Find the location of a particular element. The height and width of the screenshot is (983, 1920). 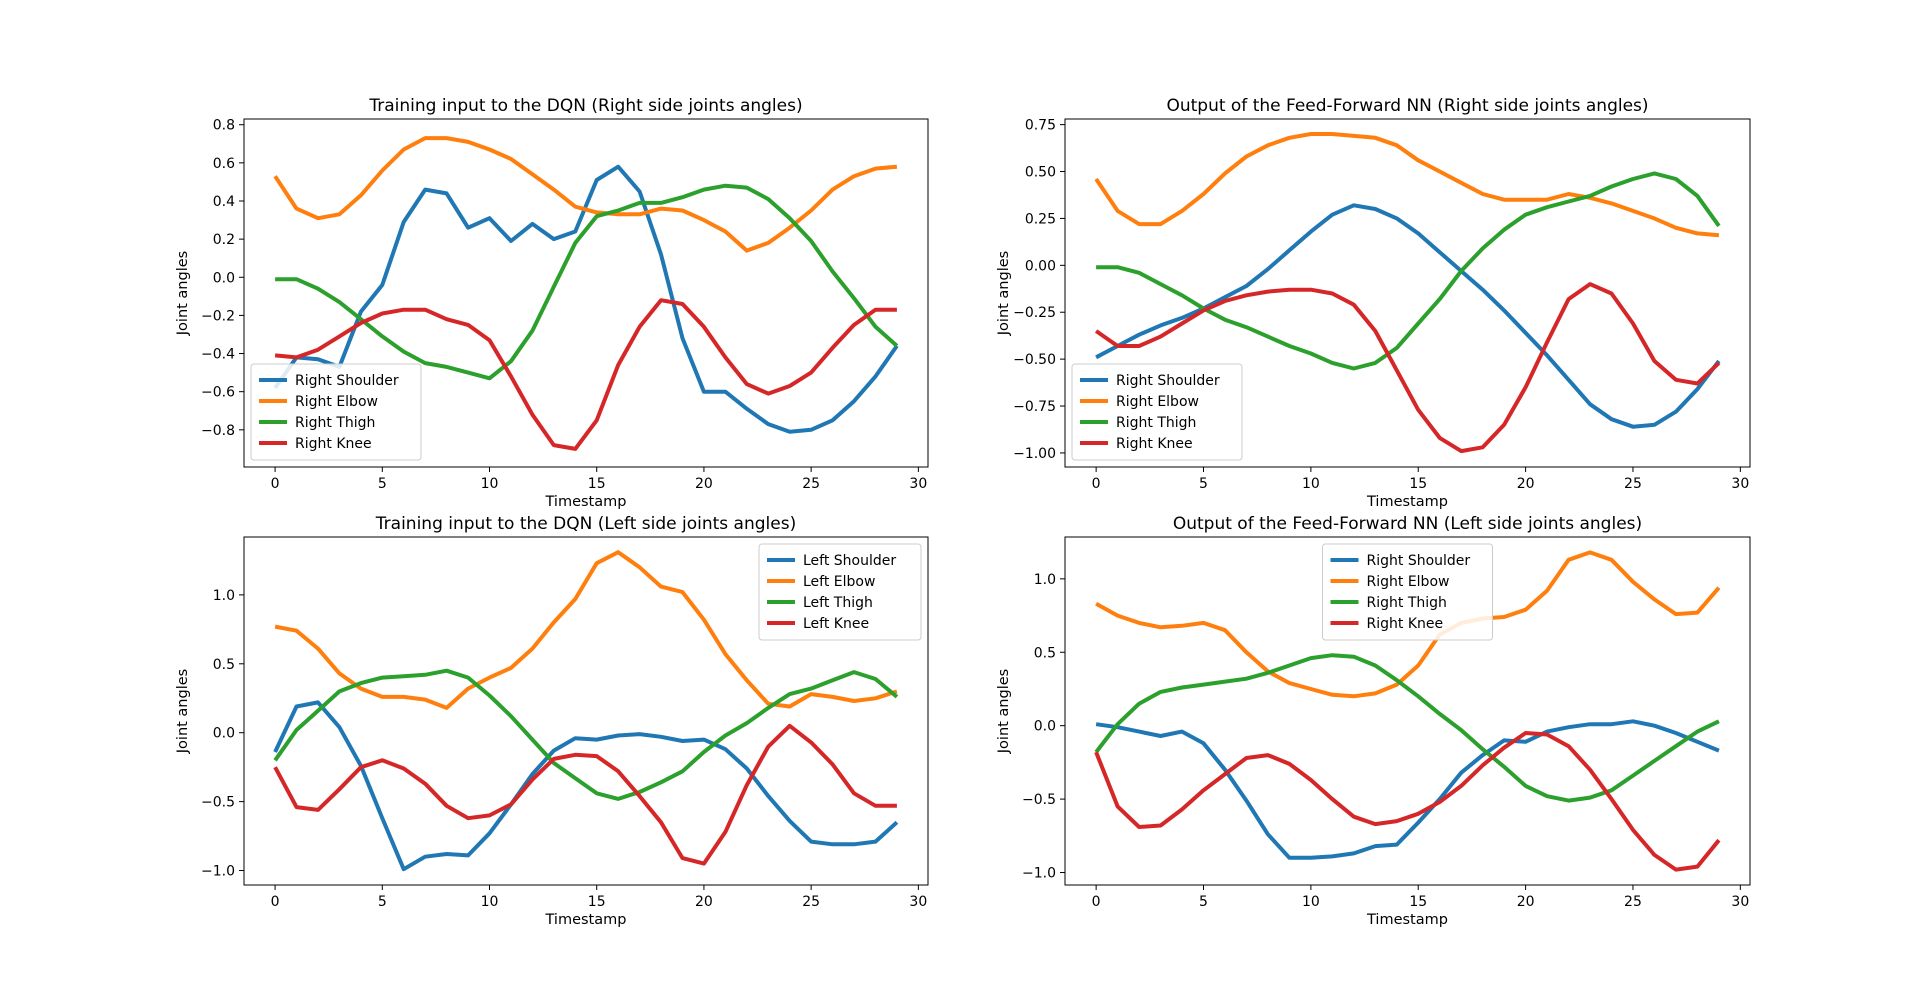

series-line-left-knee is located at coordinates (585, 794).